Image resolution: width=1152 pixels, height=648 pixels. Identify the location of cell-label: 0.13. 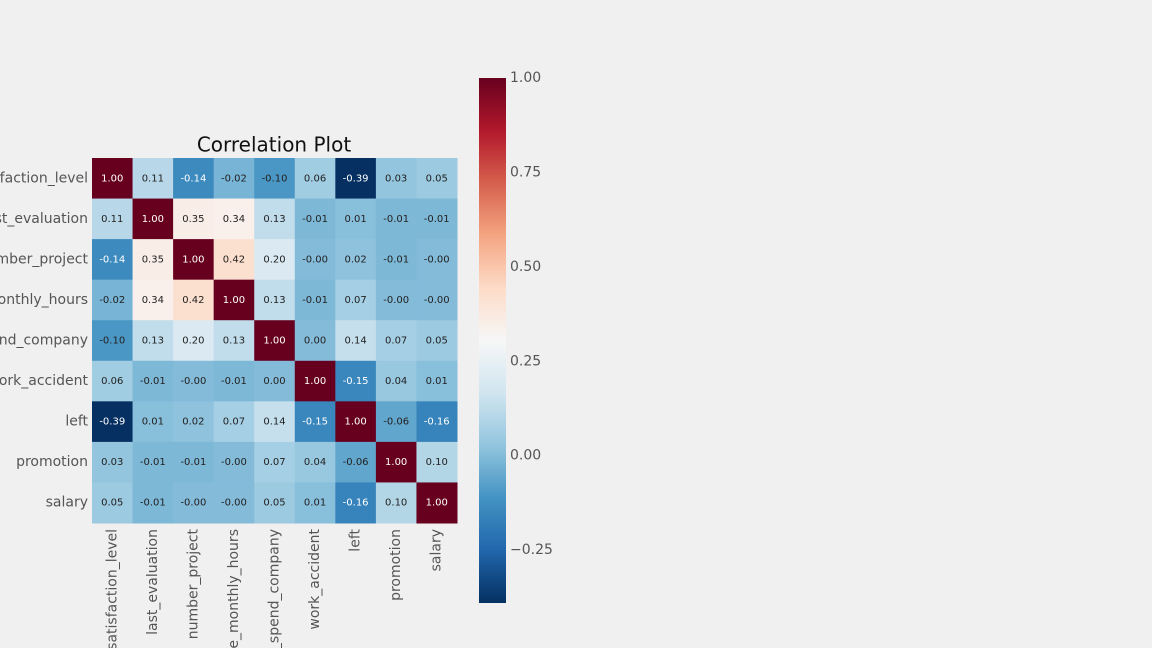
(234, 341).